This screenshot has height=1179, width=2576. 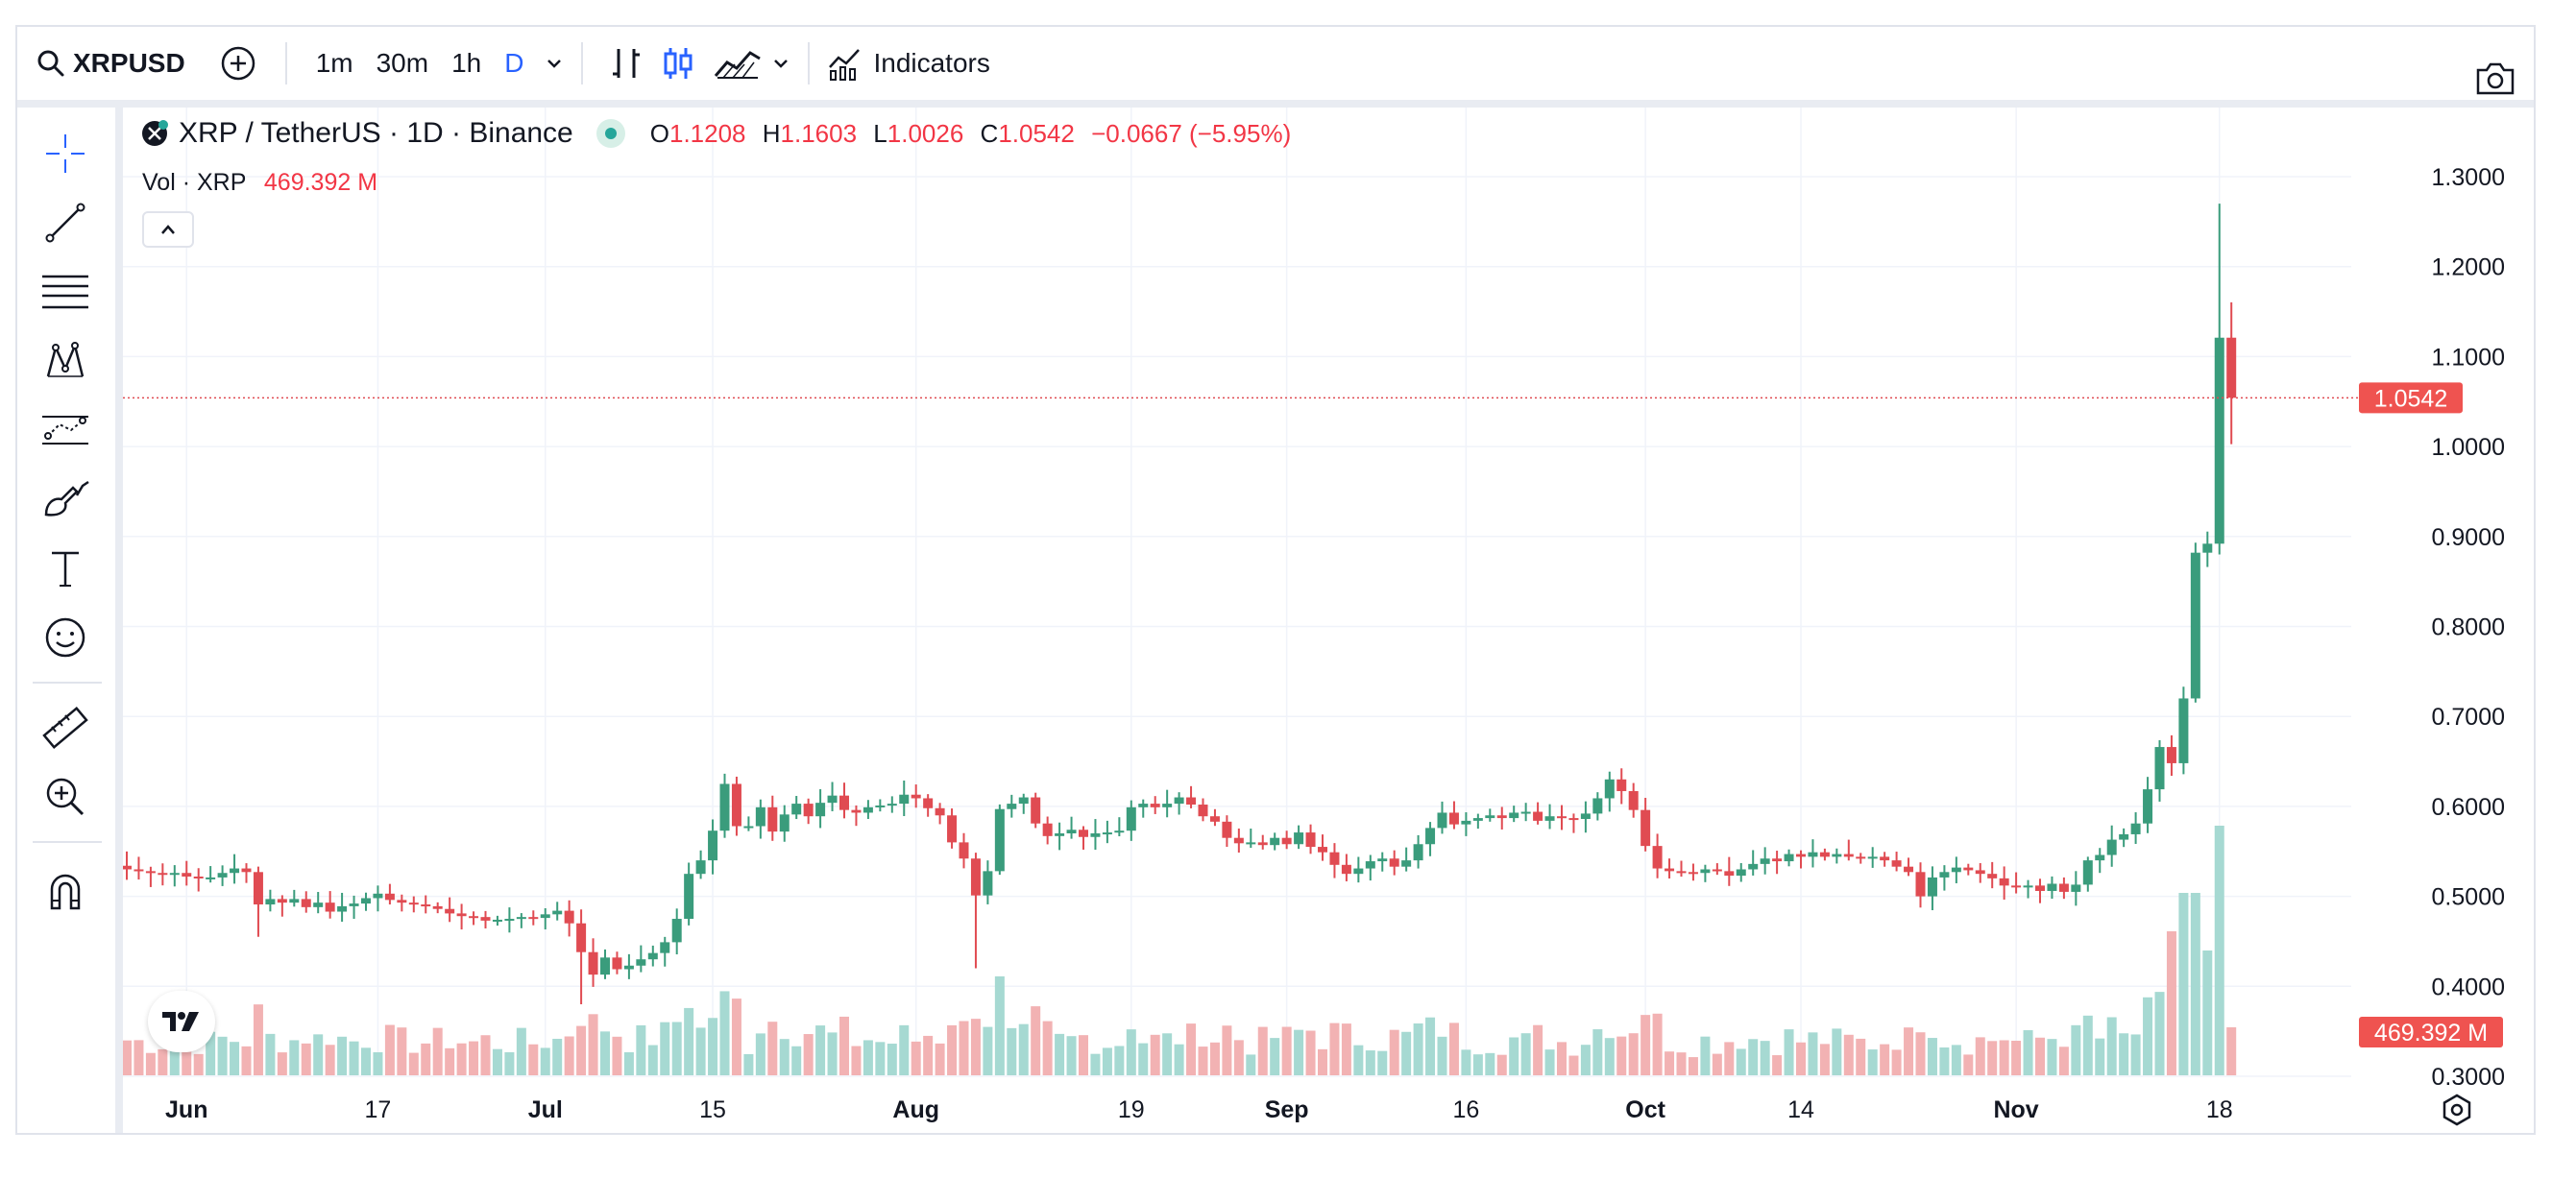 I want to click on text-tool, so click(x=65, y=568).